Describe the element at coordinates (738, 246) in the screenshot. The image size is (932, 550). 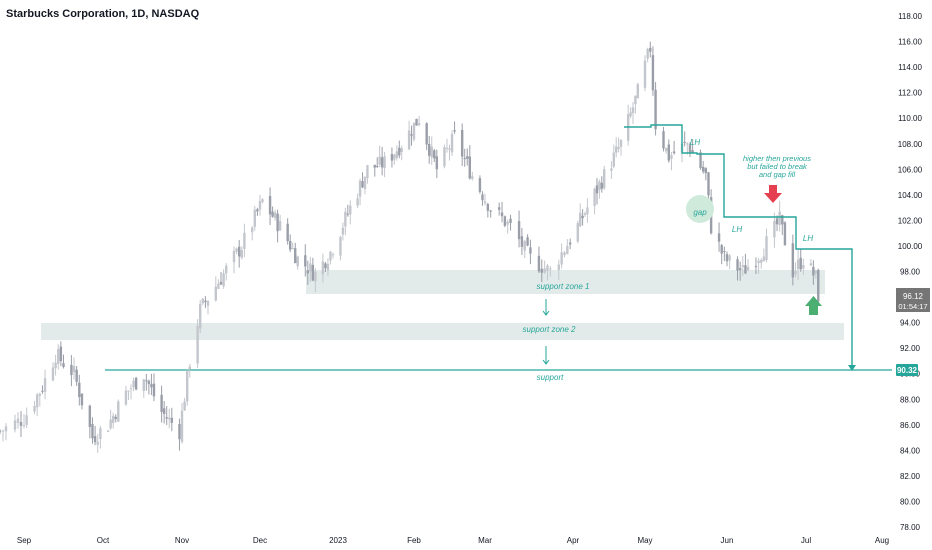
I see `lower-high-step-line` at that location.